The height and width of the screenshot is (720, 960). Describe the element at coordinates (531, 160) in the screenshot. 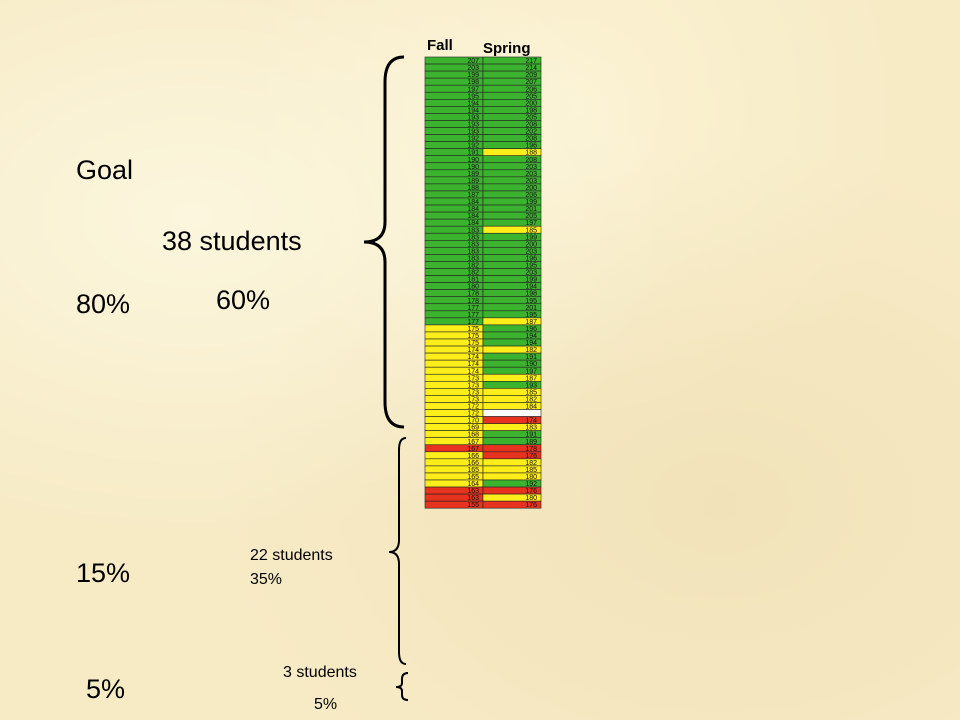

I see `value-spring-14: 208` at that location.